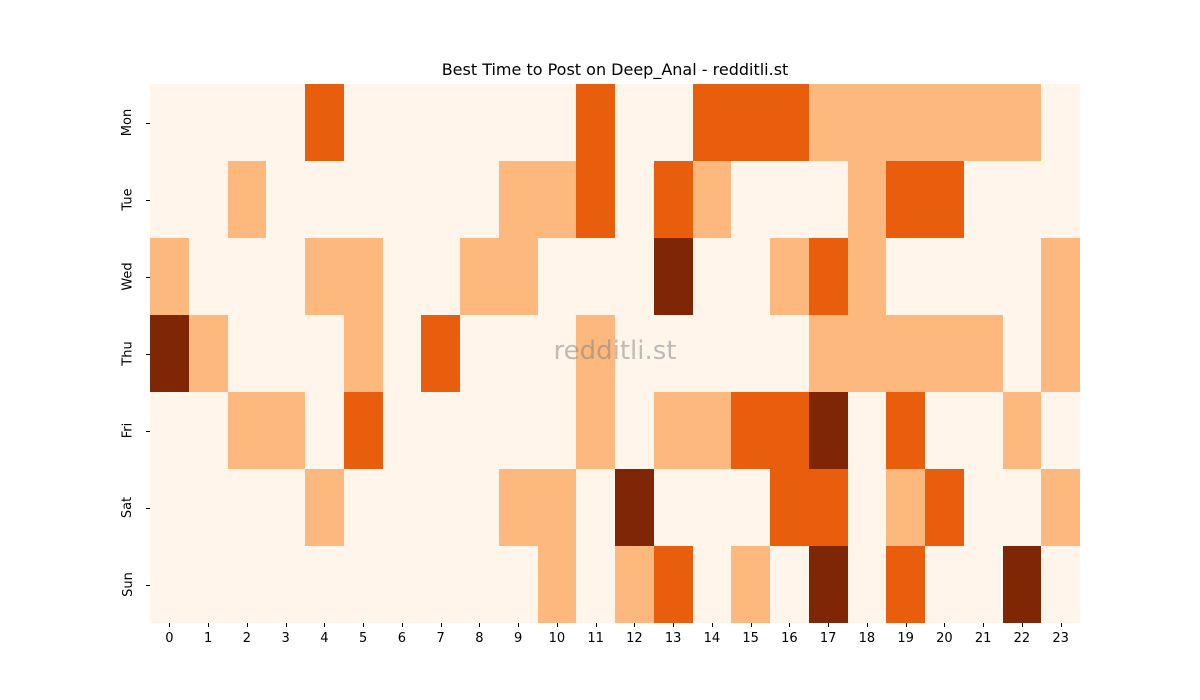 This screenshot has width=1200, height=700. I want to click on x-tick-label: 8, so click(479, 638).